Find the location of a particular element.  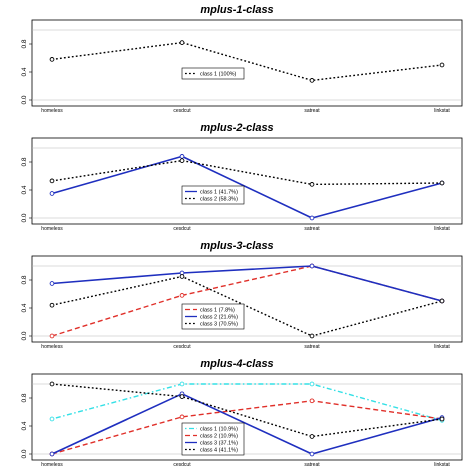

chart-title: mplus-4-class is located at coordinates (236, 364).